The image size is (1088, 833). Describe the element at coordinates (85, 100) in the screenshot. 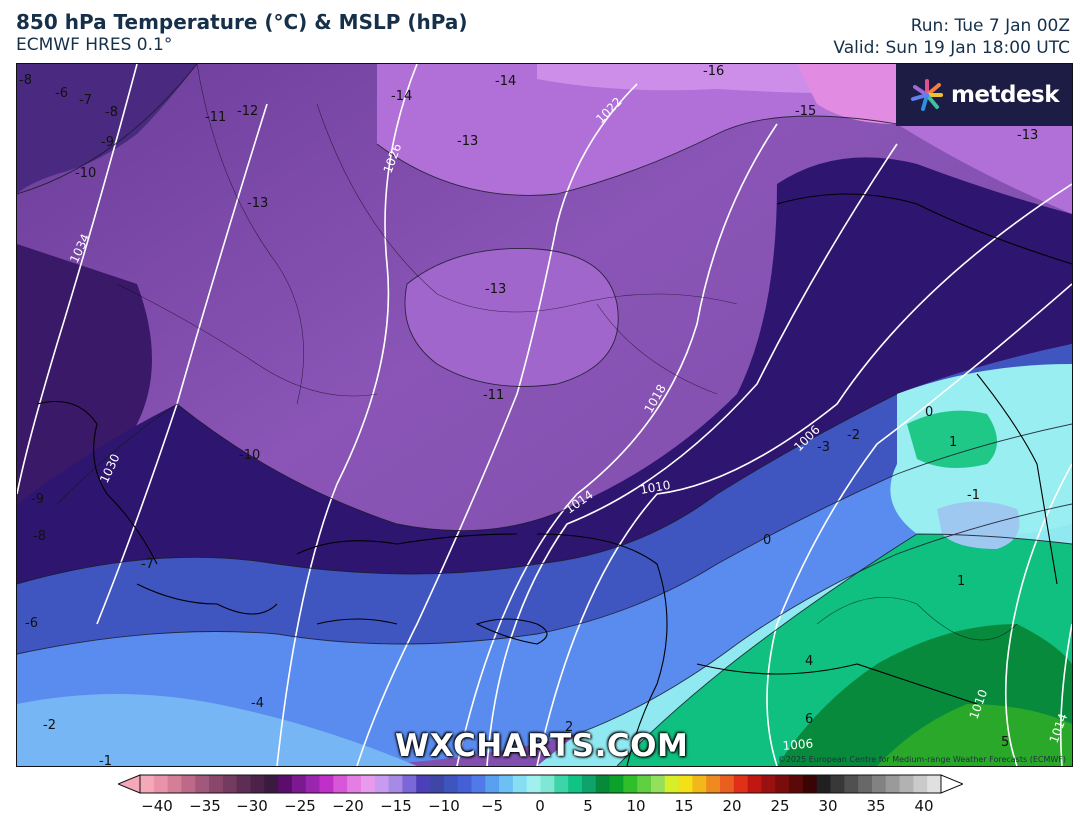

I see `temp-label: -7` at that location.